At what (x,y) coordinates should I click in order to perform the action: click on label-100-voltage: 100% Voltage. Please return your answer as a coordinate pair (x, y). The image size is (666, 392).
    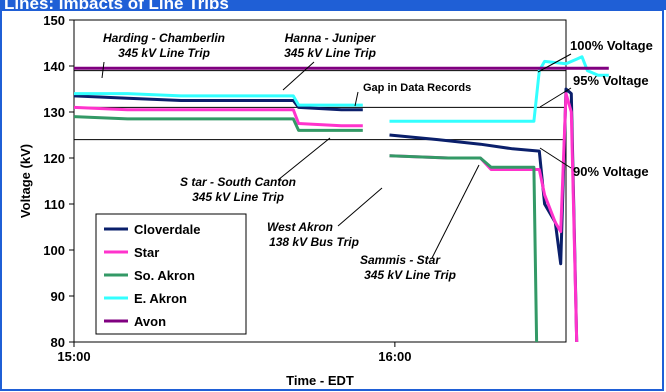
    Looking at the image, I should click on (611, 45).